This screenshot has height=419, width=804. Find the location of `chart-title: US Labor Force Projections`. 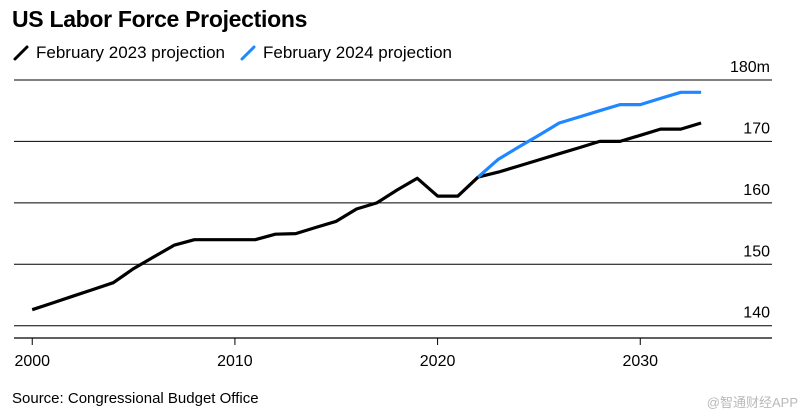

chart-title: US Labor Force Projections is located at coordinates (160, 19).